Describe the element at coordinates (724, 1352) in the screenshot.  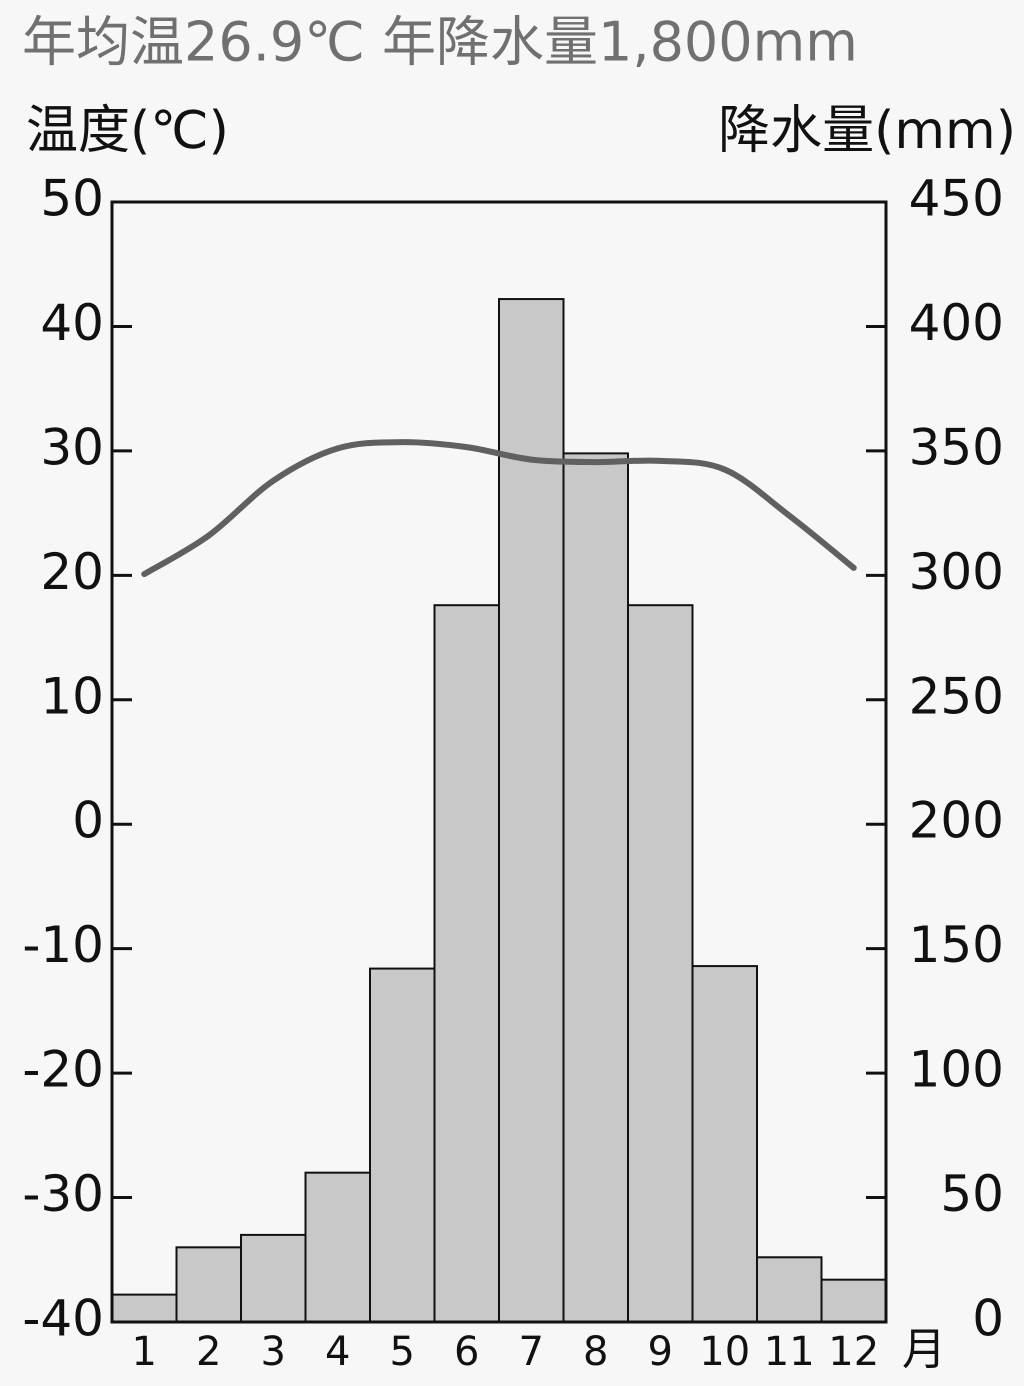
I see `x-tick-label: 10` at that location.